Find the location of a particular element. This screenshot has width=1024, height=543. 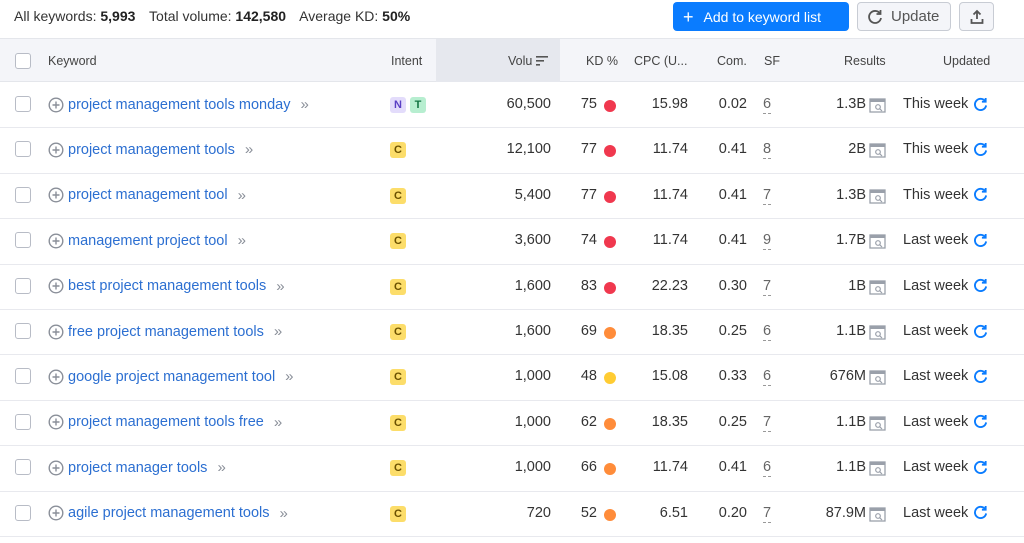

column-header-results: Results is located at coordinates (865, 61).